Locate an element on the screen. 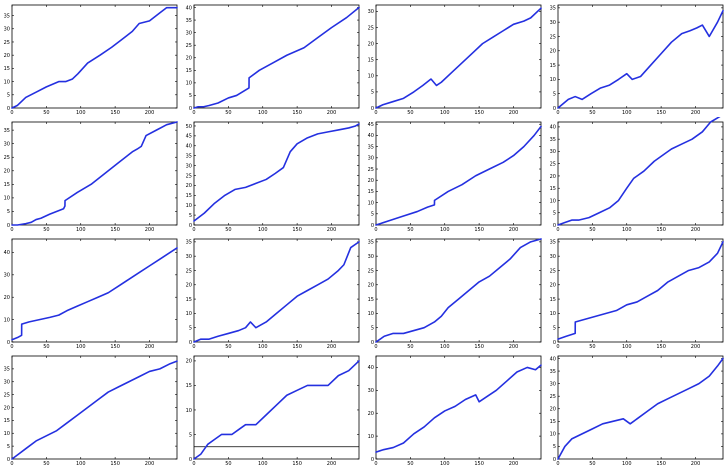 Image resolution: width=728 pixels, height=468 pixels. chart-svg: 0 50 100 150 200 0 10 20 30 40 is located at coordinates (455, 411).